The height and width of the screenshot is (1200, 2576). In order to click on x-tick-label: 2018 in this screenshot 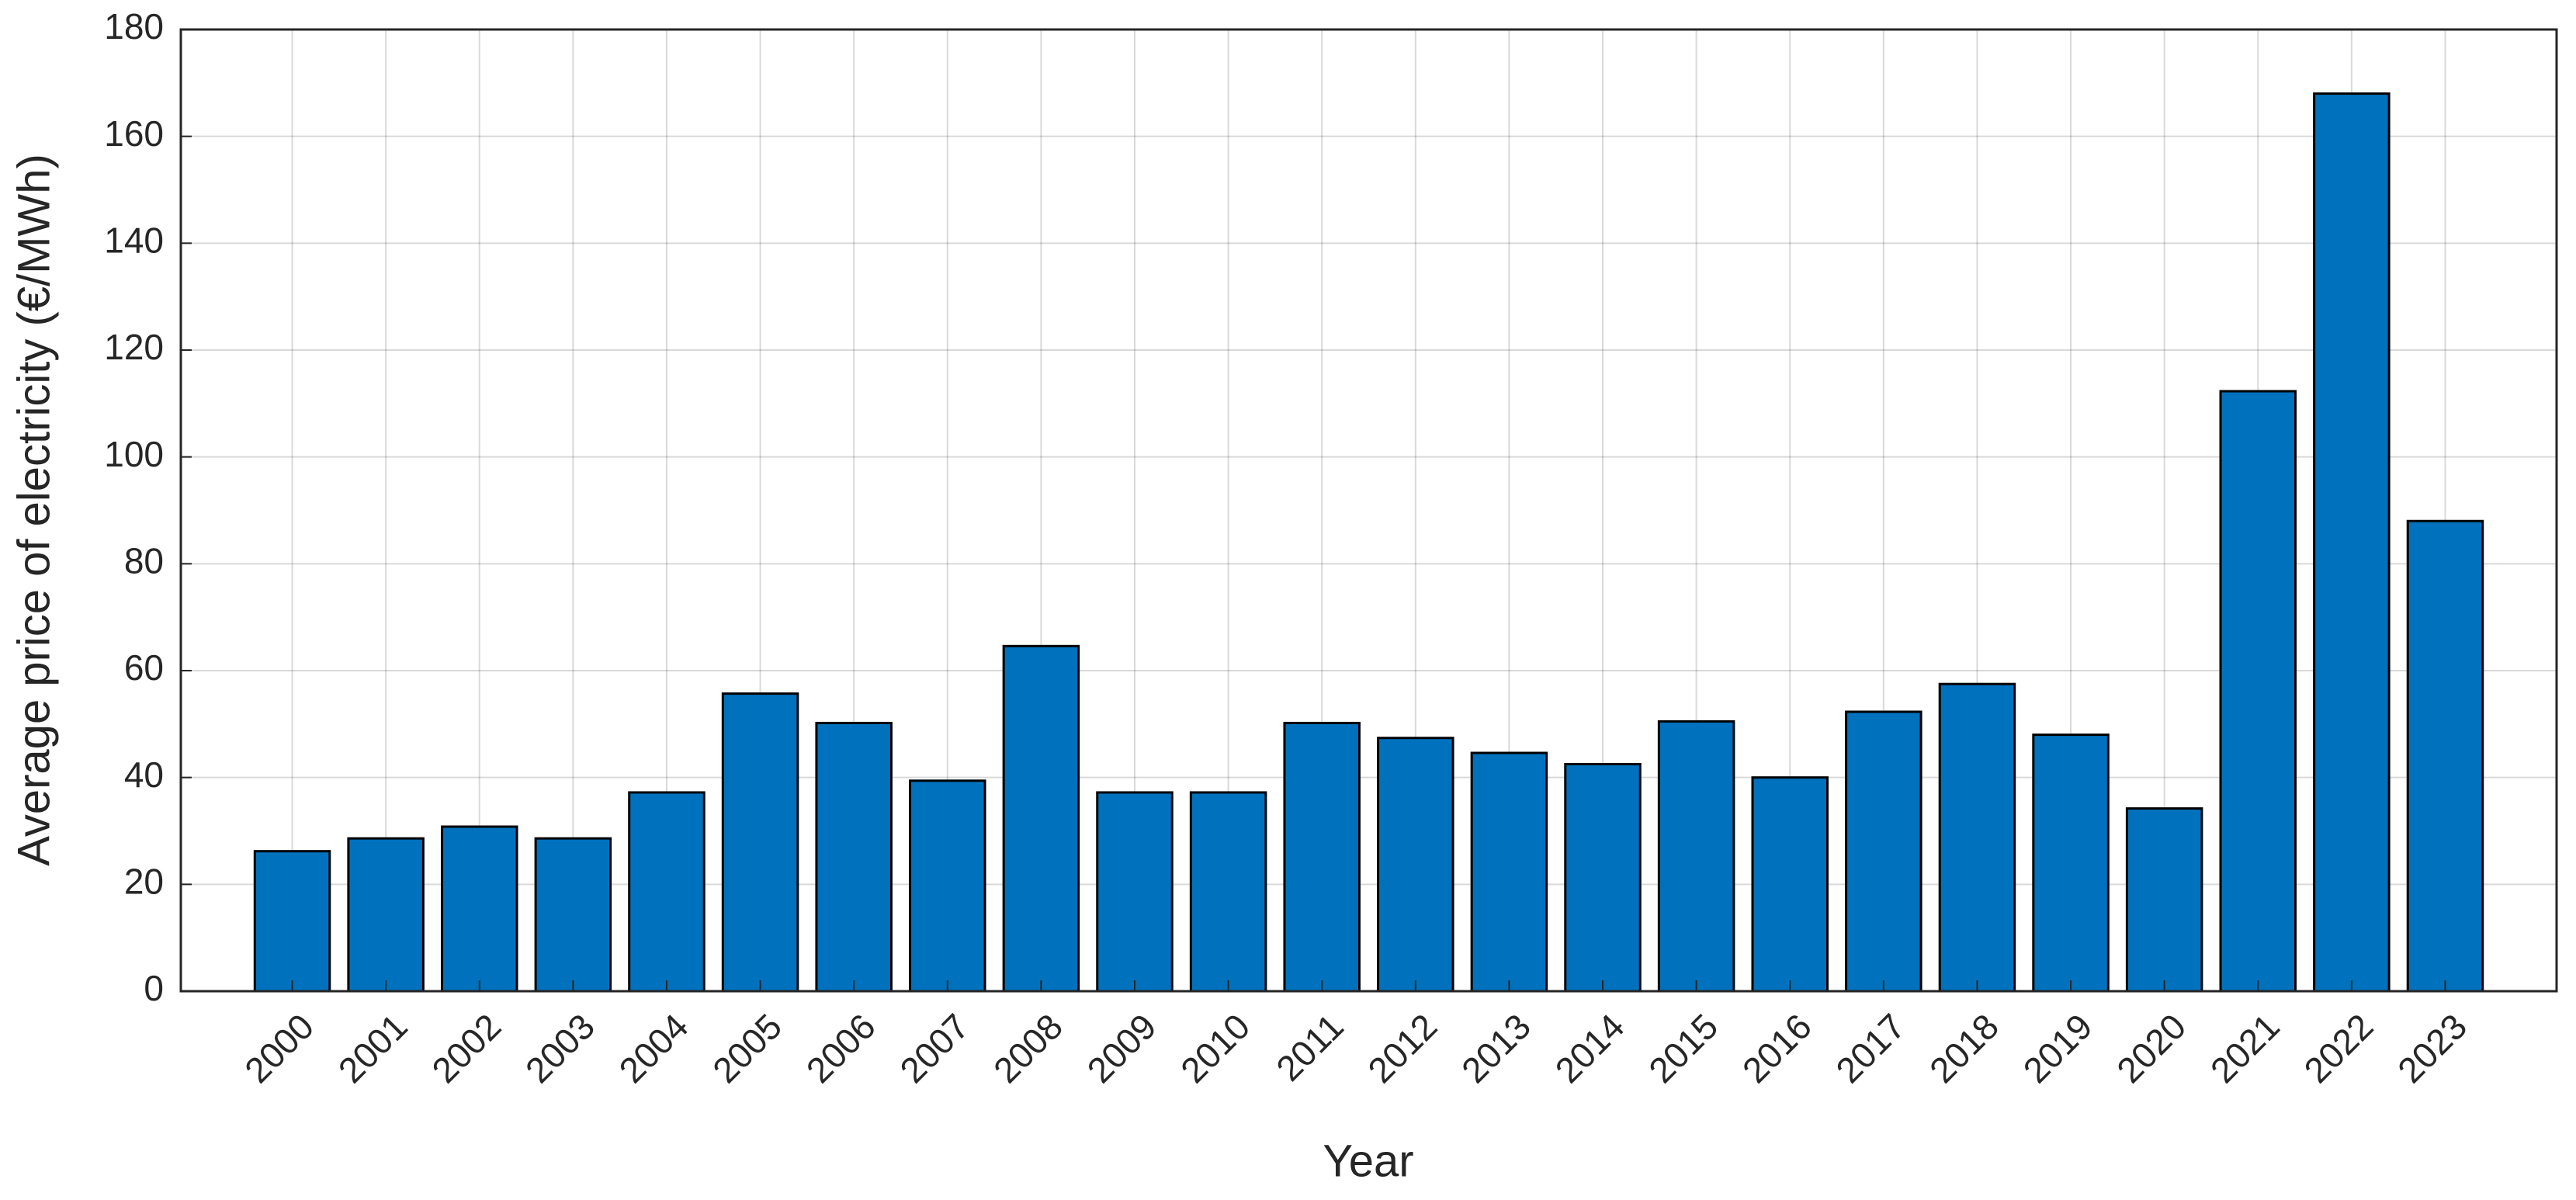, I will do `click(1964, 1048)`.